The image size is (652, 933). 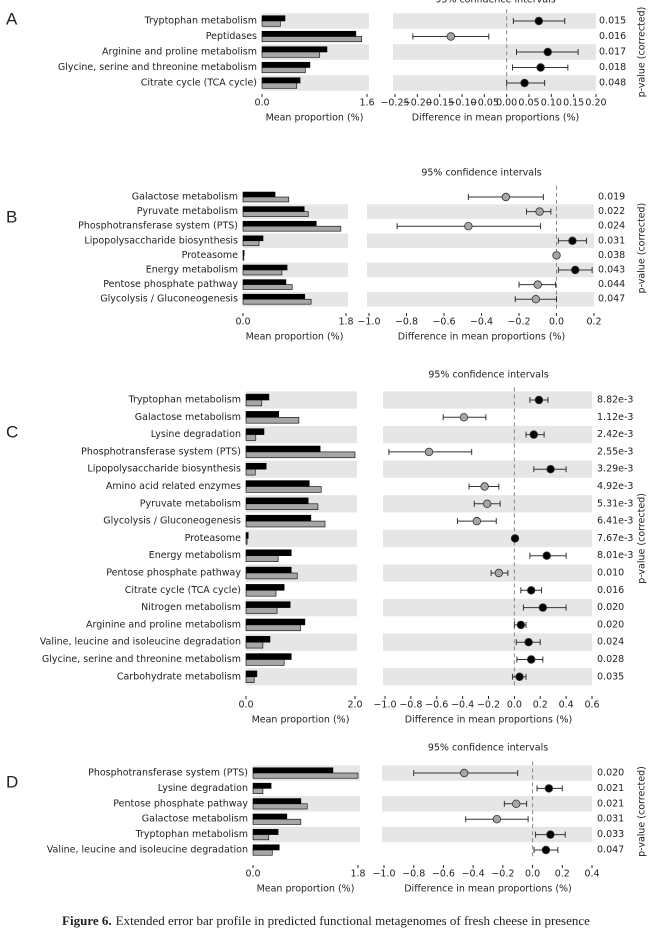 What do you see at coordinates (610, 573) in the screenshot?
I see `p-value: 0.010` at bounding box center [610, 573].